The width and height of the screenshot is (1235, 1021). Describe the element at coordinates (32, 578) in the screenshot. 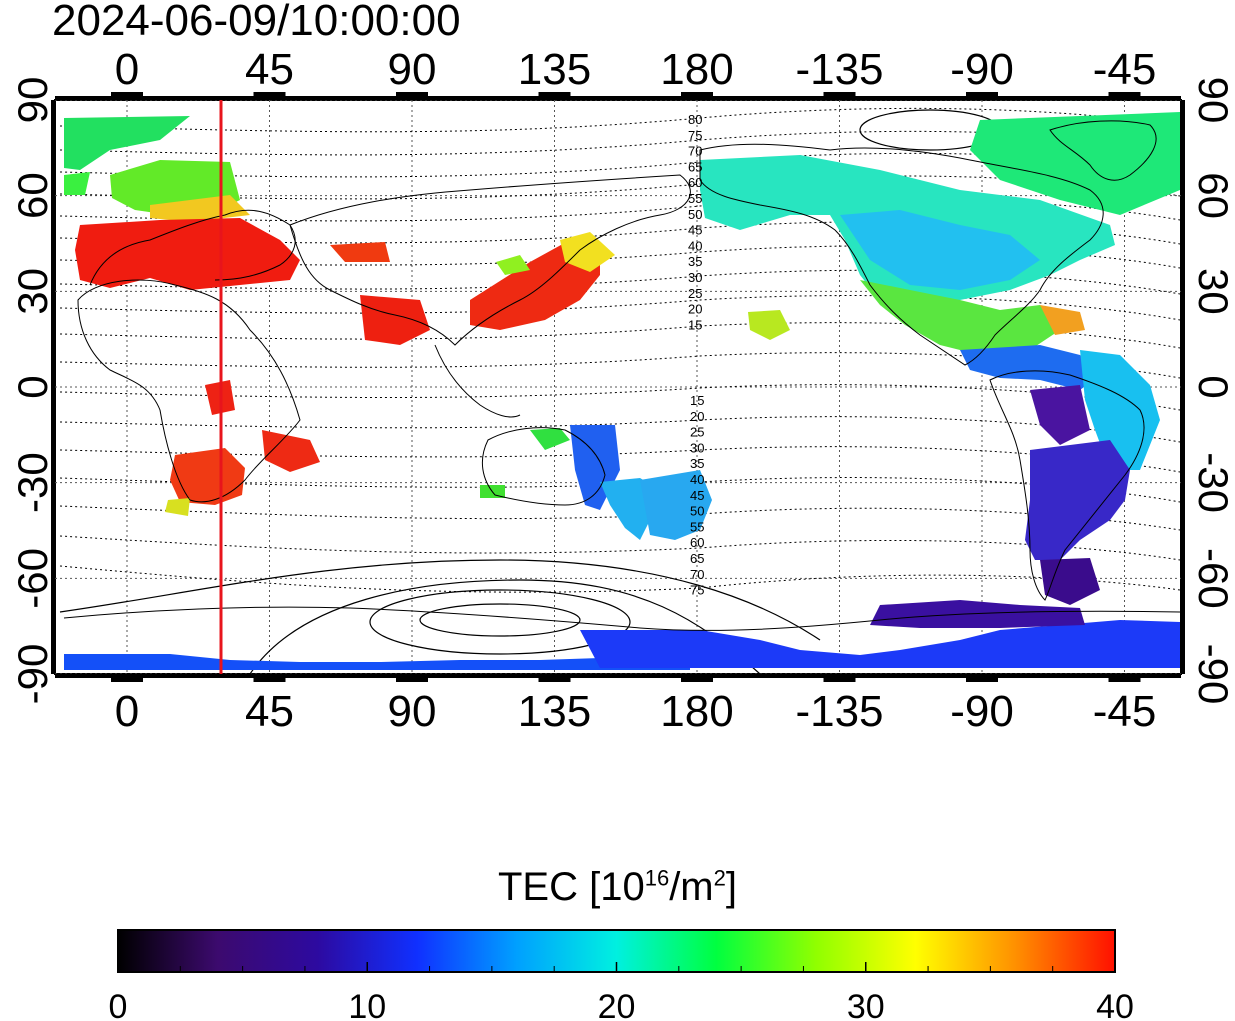

I see `left-lat-label: -60` at that location.